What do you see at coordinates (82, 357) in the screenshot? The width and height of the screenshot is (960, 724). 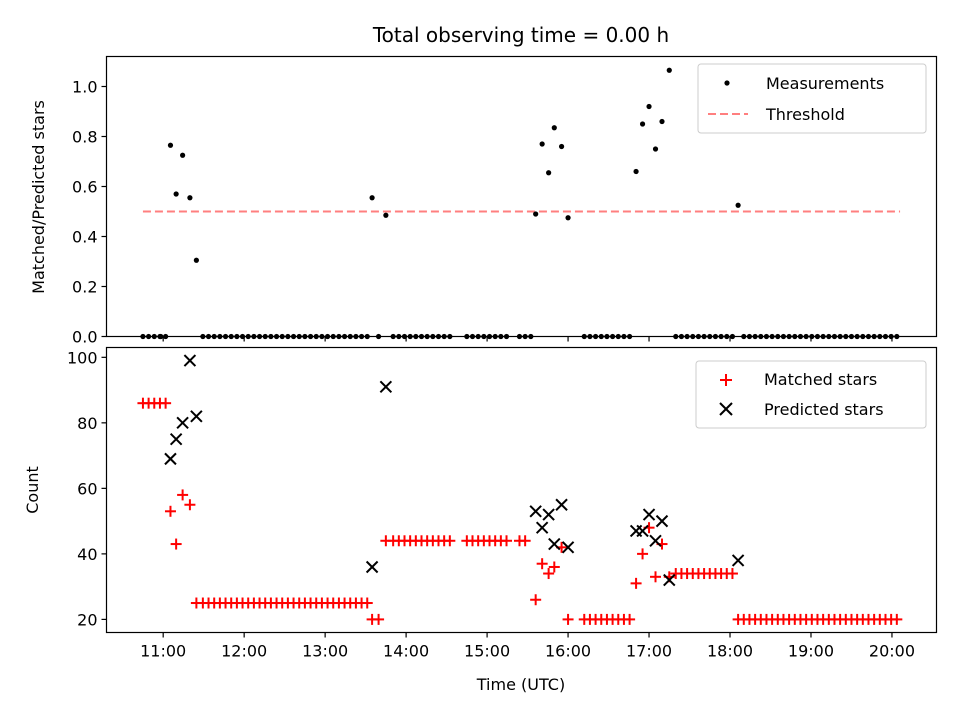 I see `bottom-y-tick-label: 100` at bounding box center [82, 357].